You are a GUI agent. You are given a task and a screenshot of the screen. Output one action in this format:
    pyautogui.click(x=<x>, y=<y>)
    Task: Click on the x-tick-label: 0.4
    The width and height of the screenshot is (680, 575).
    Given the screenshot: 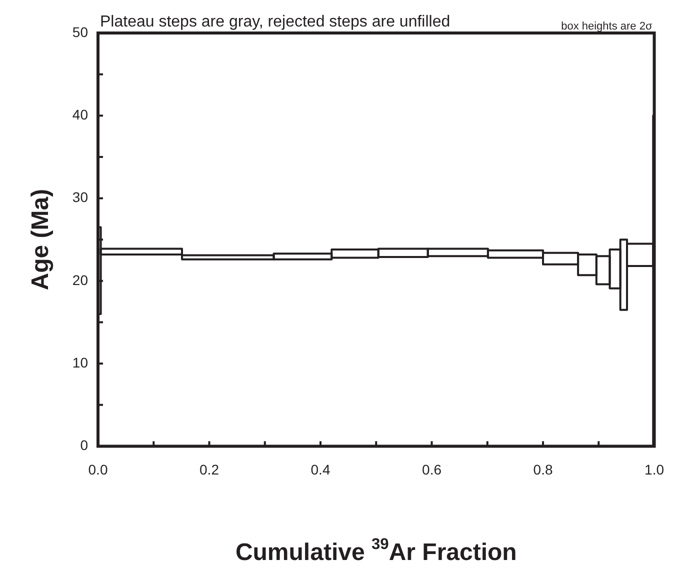 What is the action you would take?
    pyautogui.click(x=320, y=469)
    